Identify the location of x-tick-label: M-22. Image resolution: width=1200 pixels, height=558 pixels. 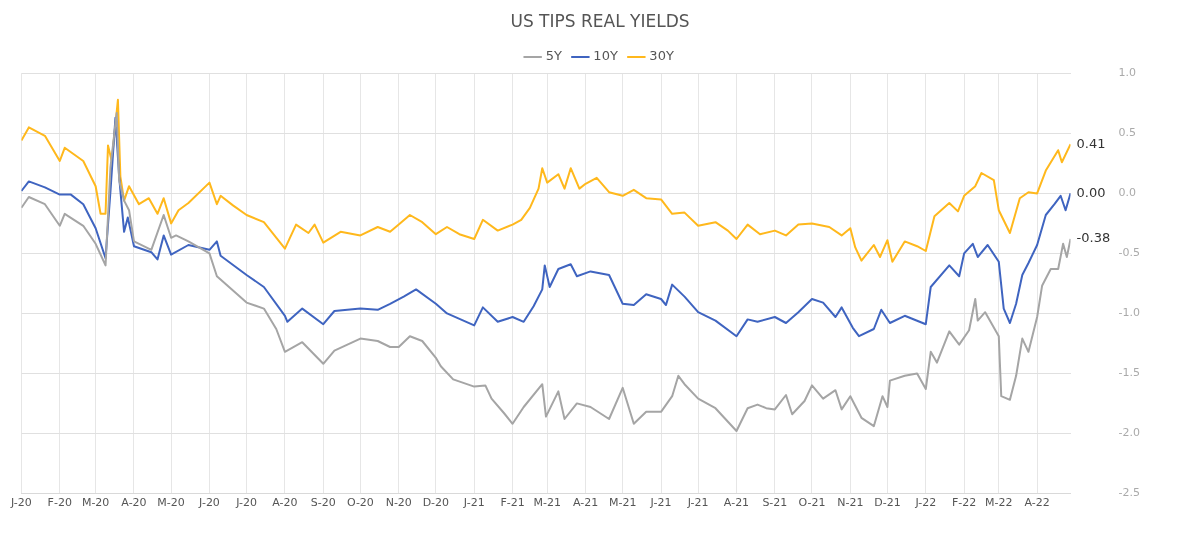
(999, 502).